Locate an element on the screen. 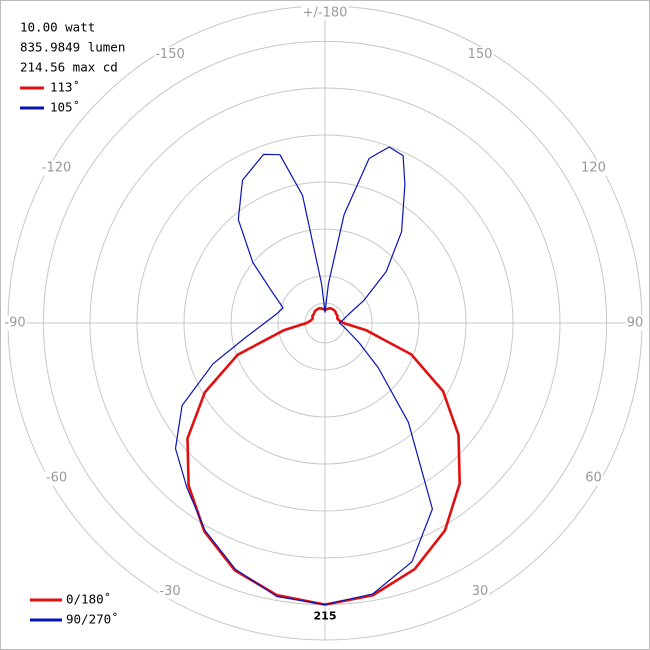 Image resolution: width=650 pixels, height=650 pixels. angle-tick-label: 120 is located at coordinates (593, 168).